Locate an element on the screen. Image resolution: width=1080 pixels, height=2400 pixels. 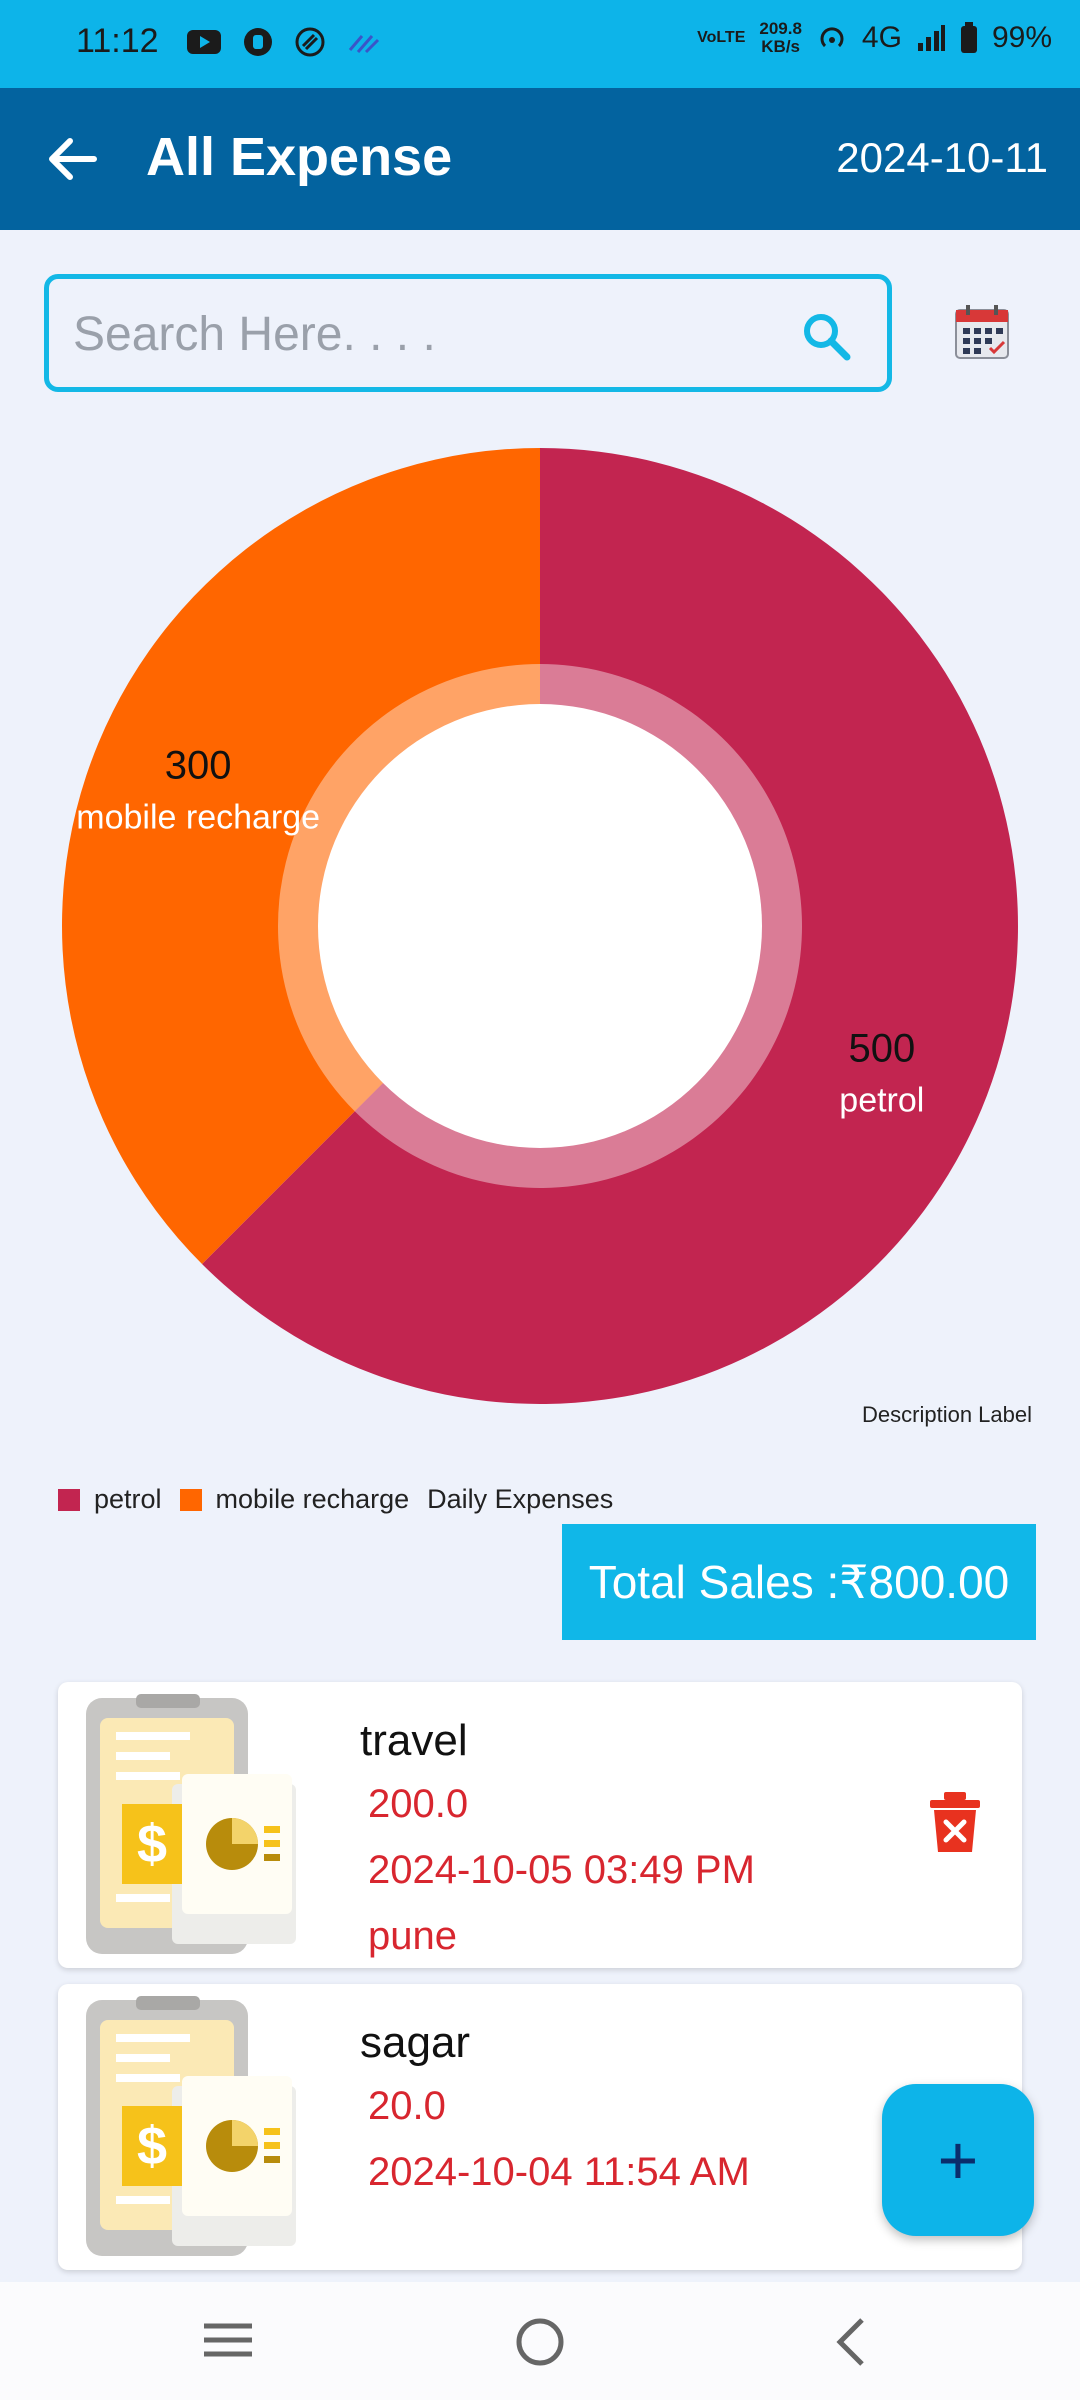
hotspot-icon is located at coordinates (832, 37).